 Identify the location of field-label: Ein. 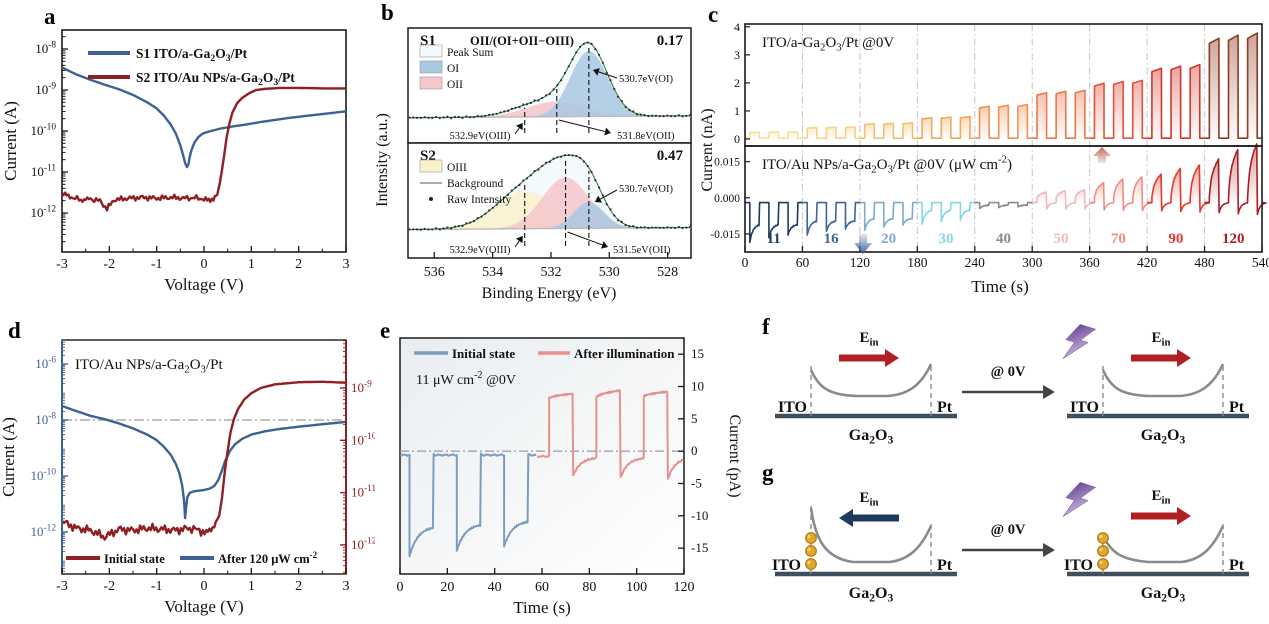
(868, 499).